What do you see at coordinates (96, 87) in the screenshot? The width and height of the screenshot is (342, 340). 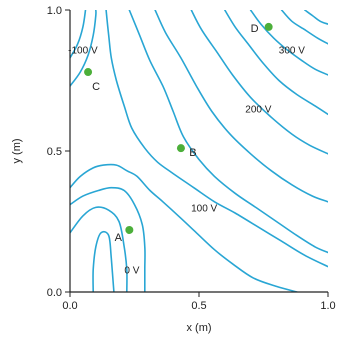 I see `point-label-c: C` at bounding box center [96, 87].